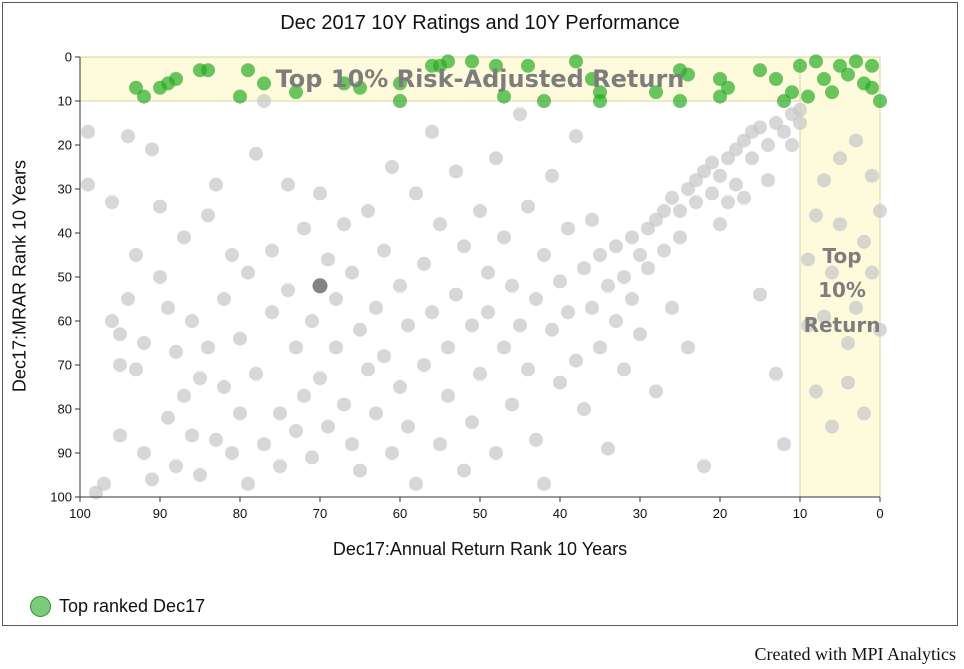 This screenshot has height=669, width=964. Describe the element at coordinates (65, 453) in the screenshot. I see `y-tick-label: 90` at that location.